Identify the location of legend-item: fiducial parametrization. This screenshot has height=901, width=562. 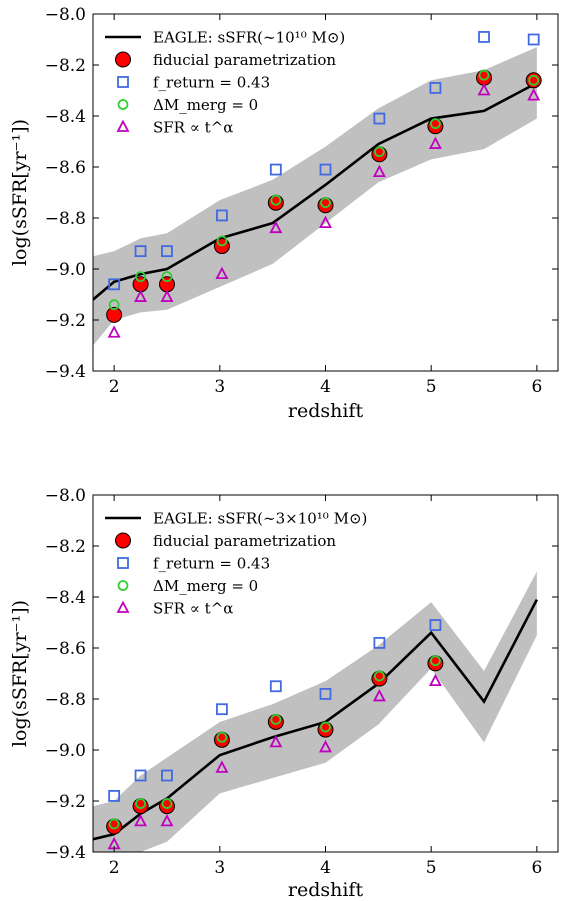
(225, 541).